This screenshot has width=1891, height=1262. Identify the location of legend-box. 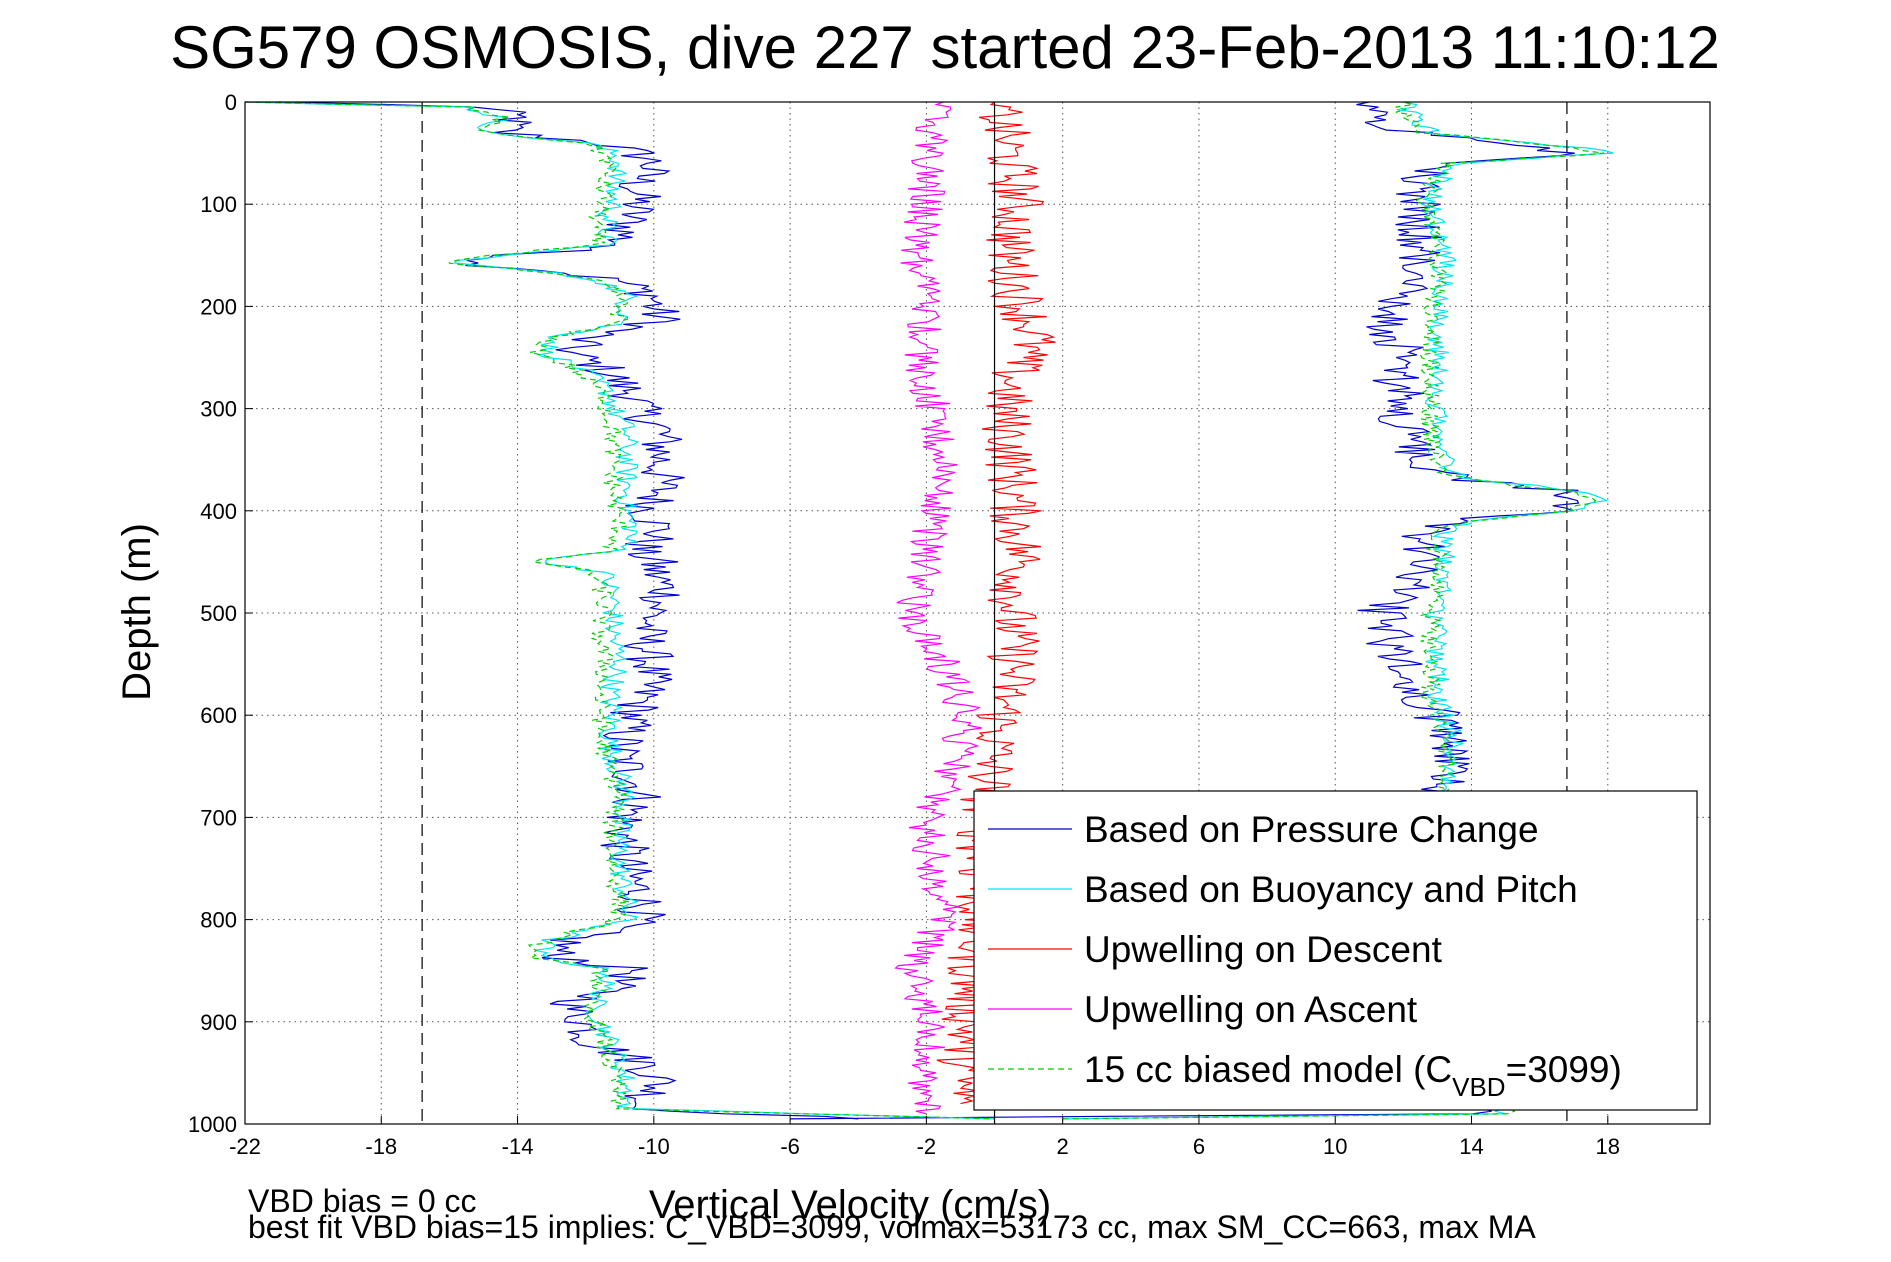
(1335, 950).